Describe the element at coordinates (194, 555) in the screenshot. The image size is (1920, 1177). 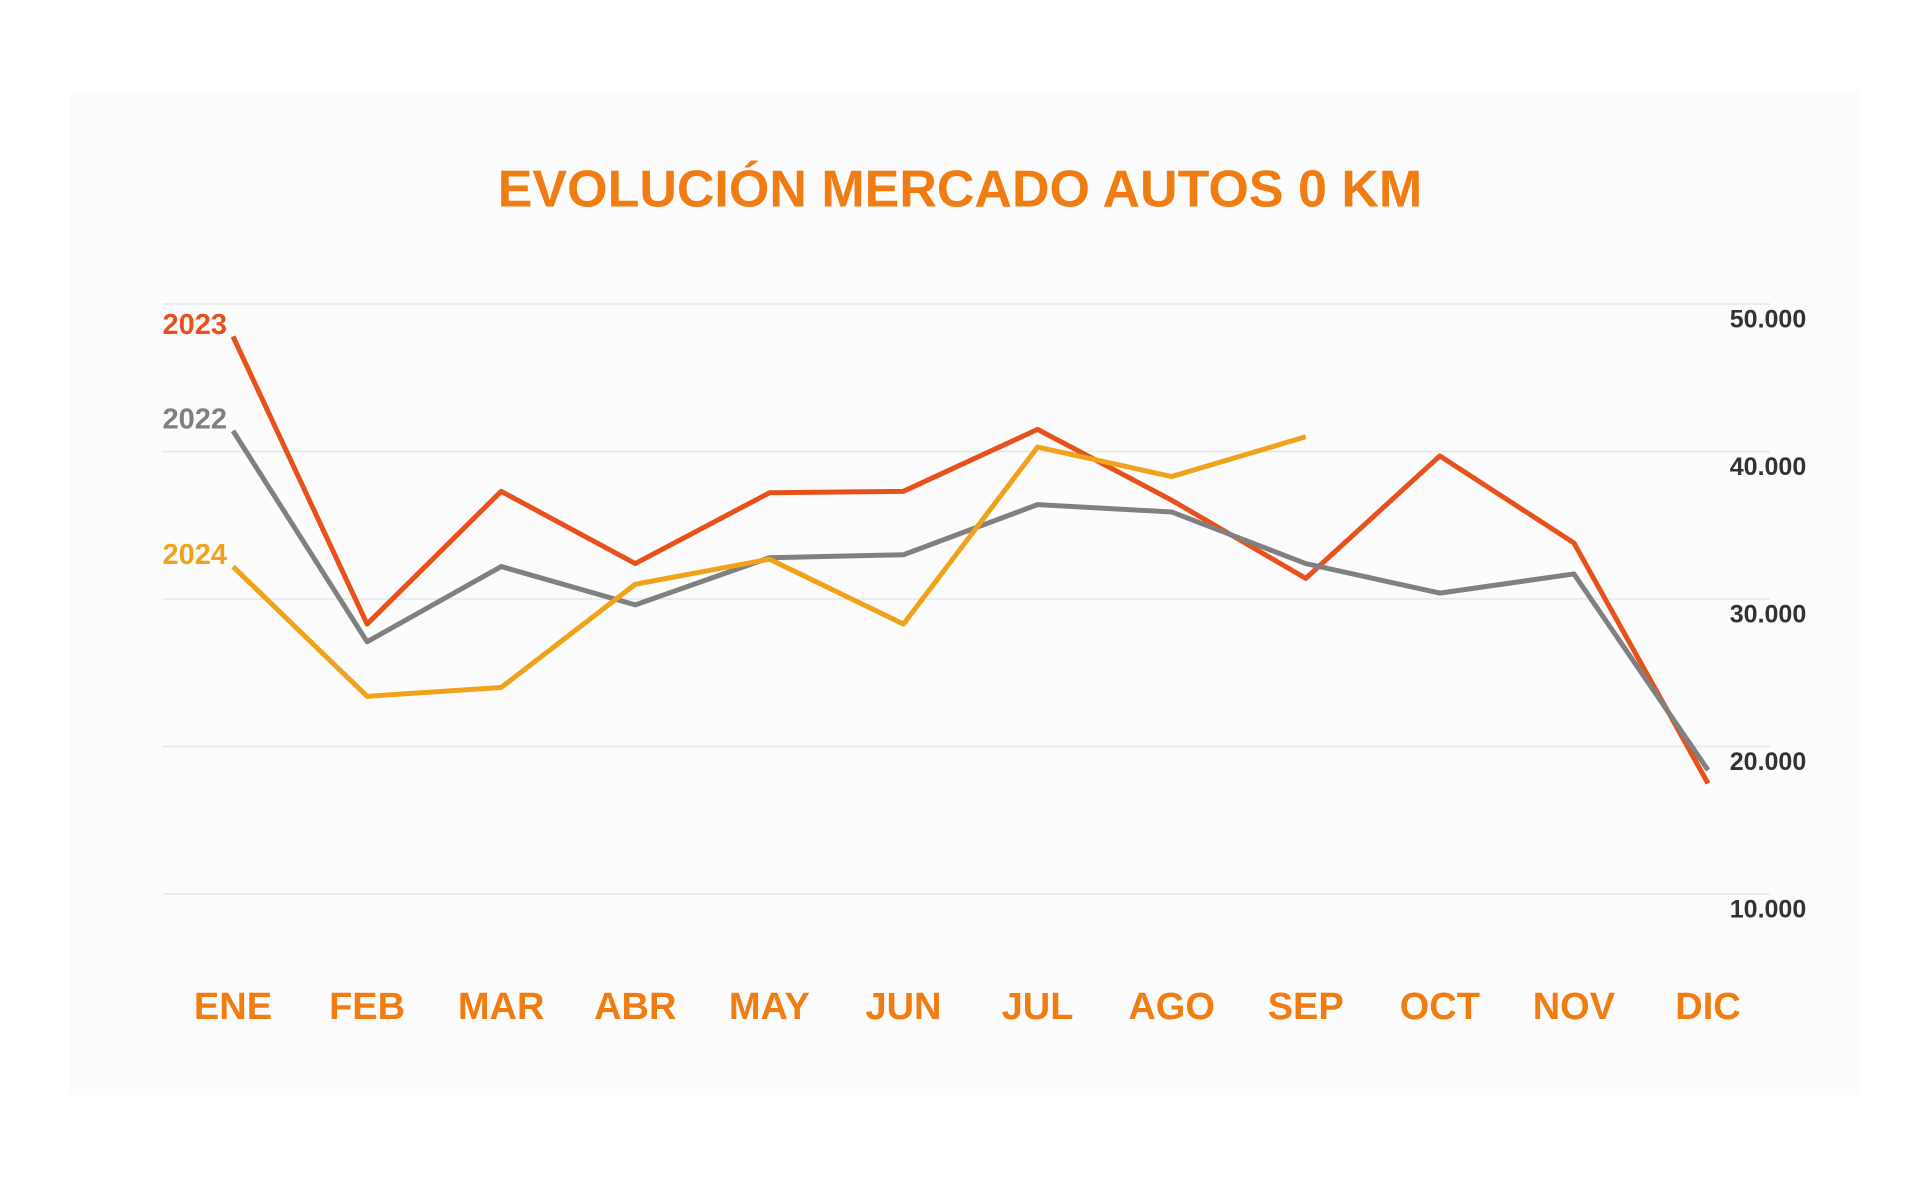
I see `series-label: 2024` at that location.